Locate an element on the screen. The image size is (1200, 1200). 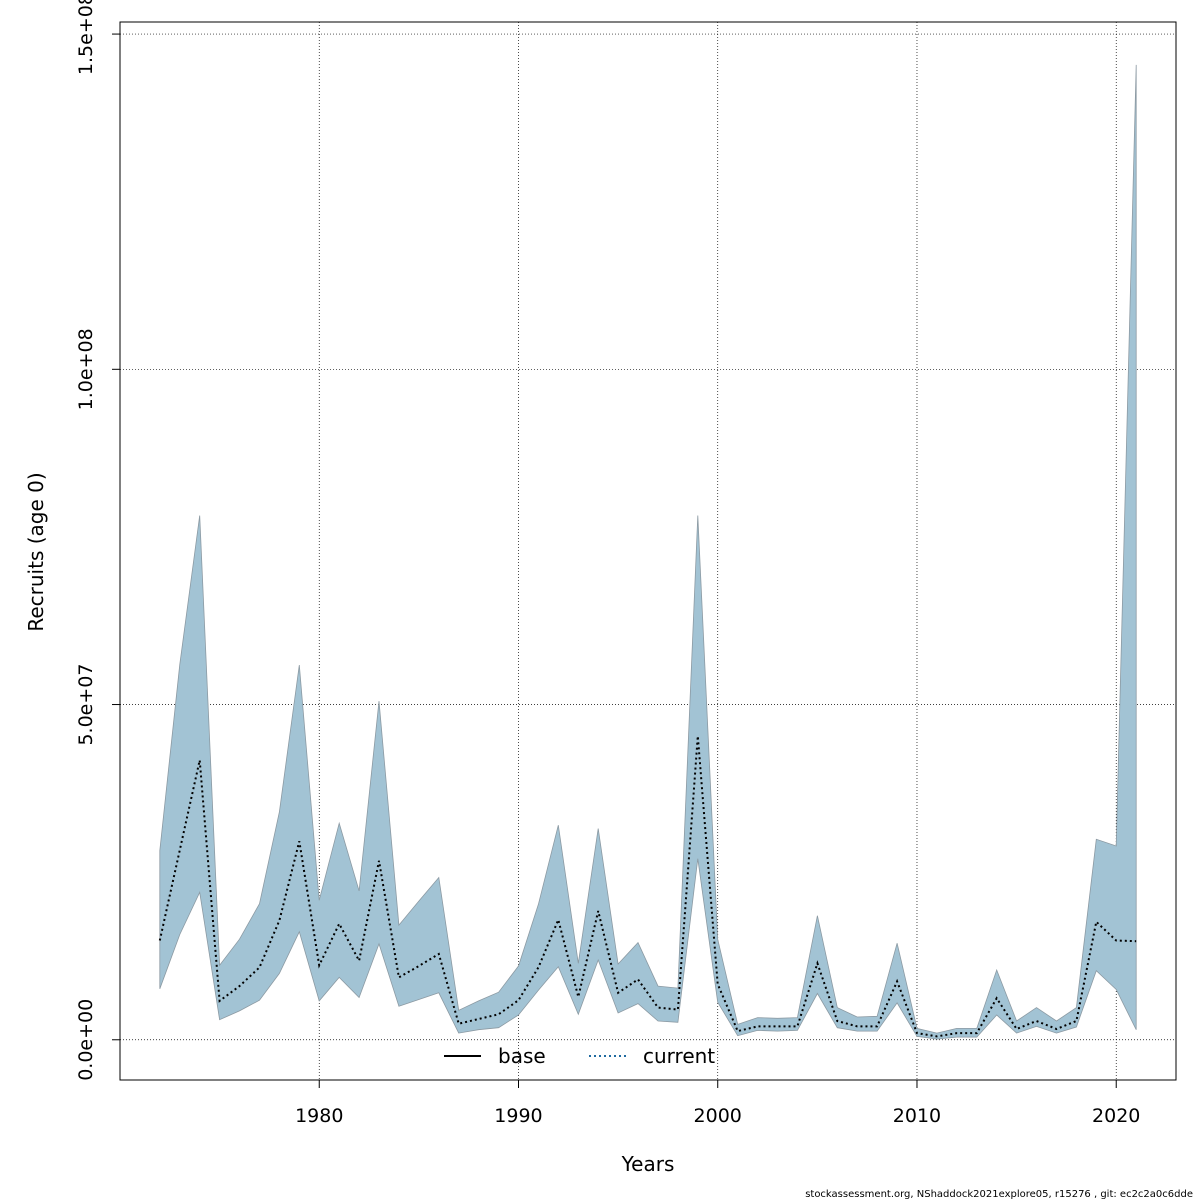
y-tick-label: 5.0e+07 is located at coordinates (86, 705).